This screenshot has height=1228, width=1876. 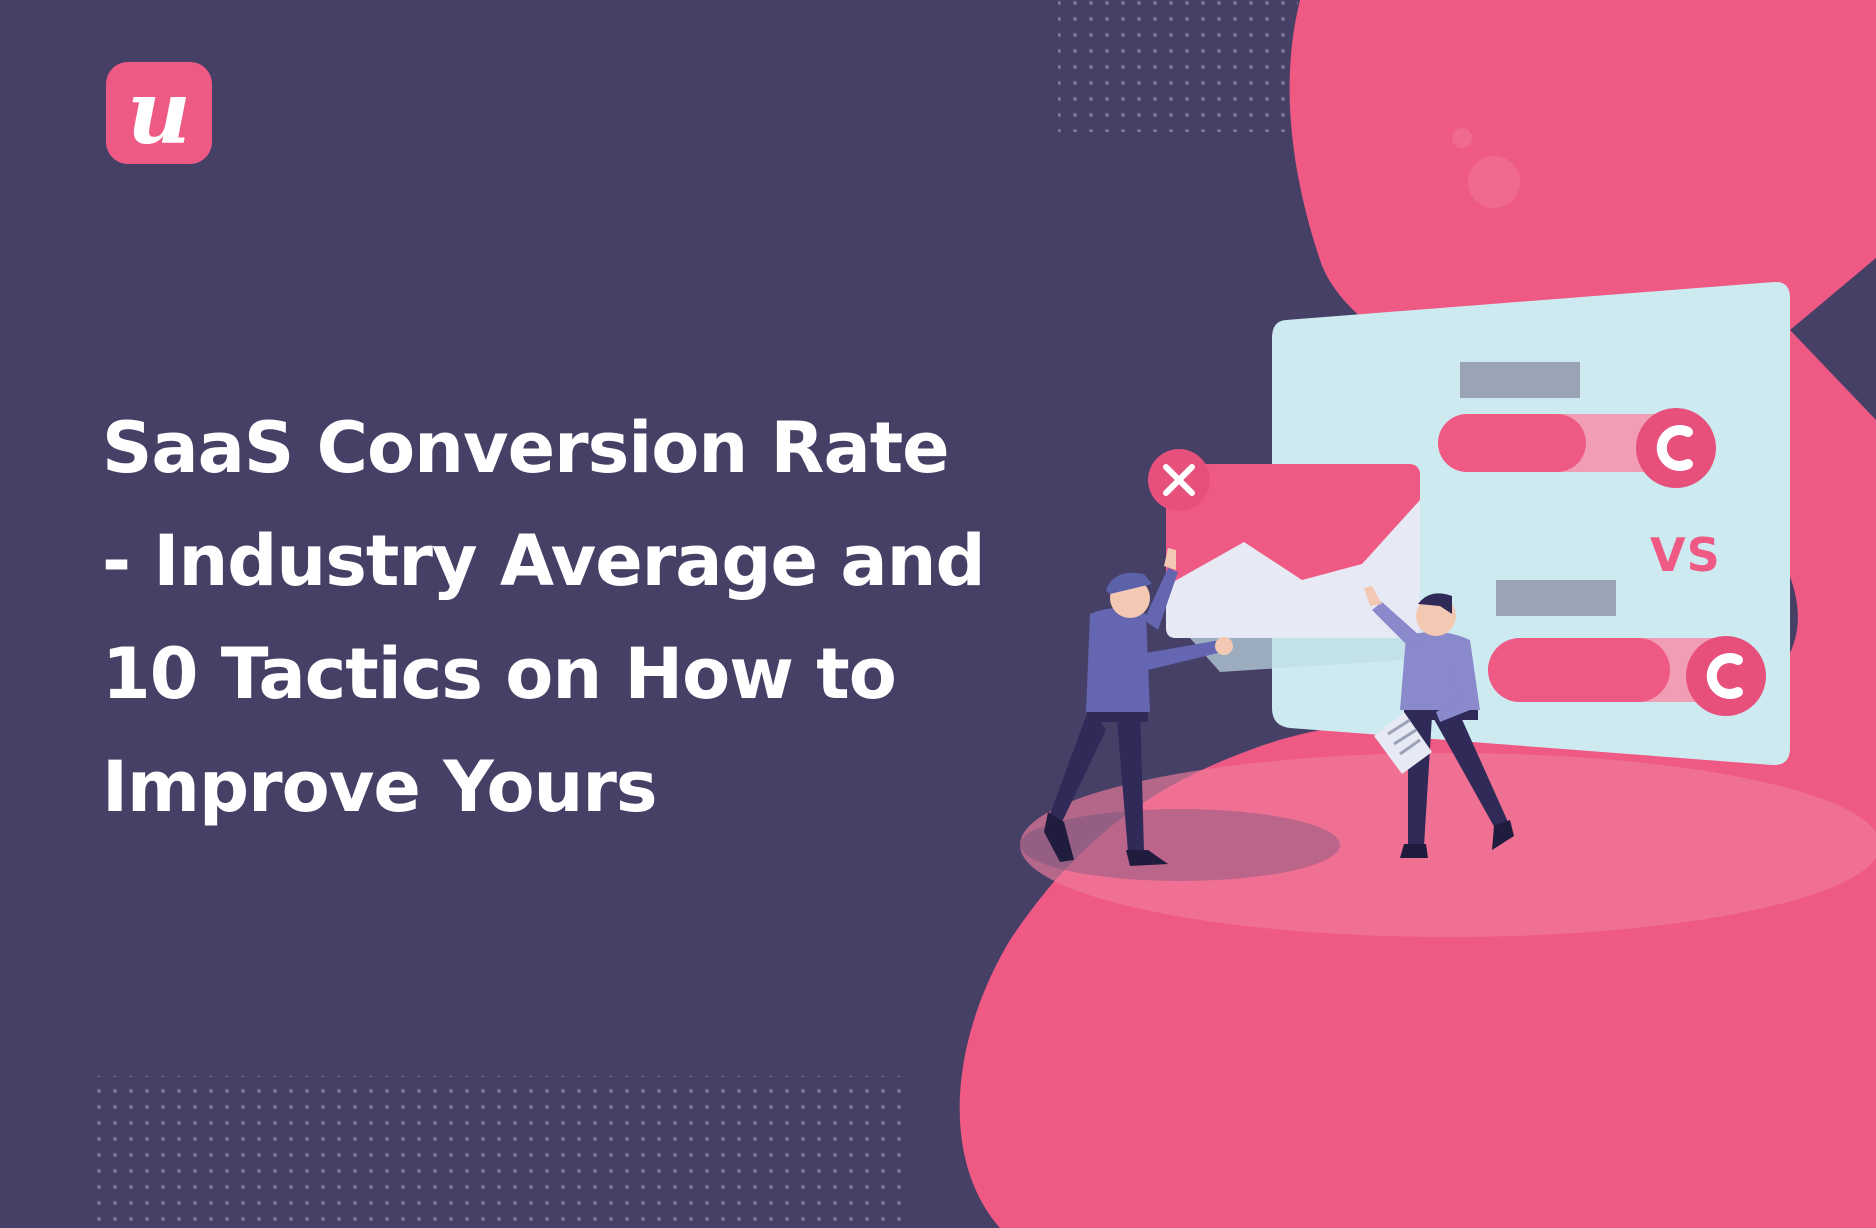 I want to click on floor-platform, so click(x=1448, y=845).